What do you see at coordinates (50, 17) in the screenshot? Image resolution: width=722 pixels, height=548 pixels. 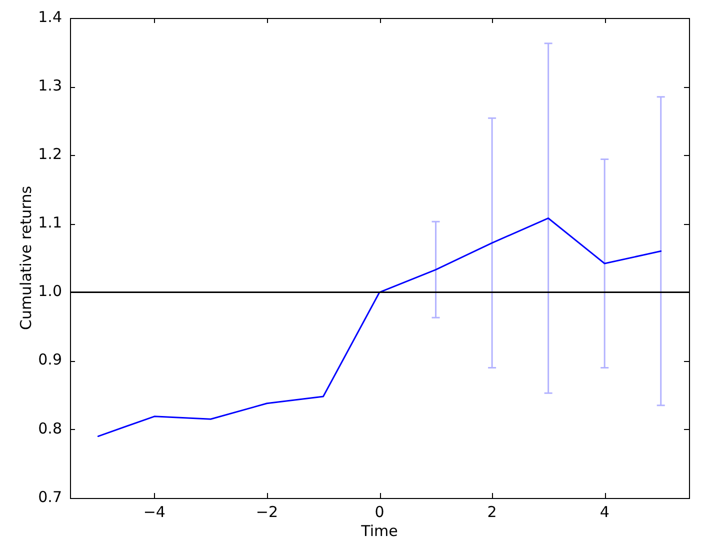 I see `y-tick-label: 1.4` at bounding box center [50, 17].